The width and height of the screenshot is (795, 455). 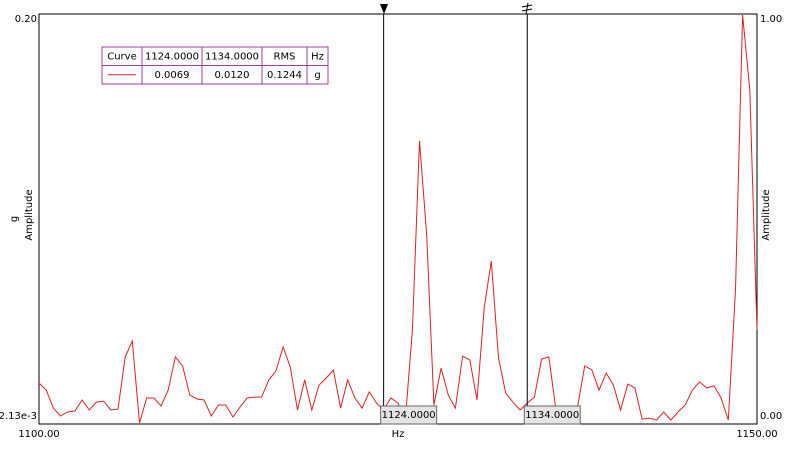 What do you see at coordinates (232, 75) in the screenshot?
I see `table-cell: 0.0120` at bounding box center [232, 75].